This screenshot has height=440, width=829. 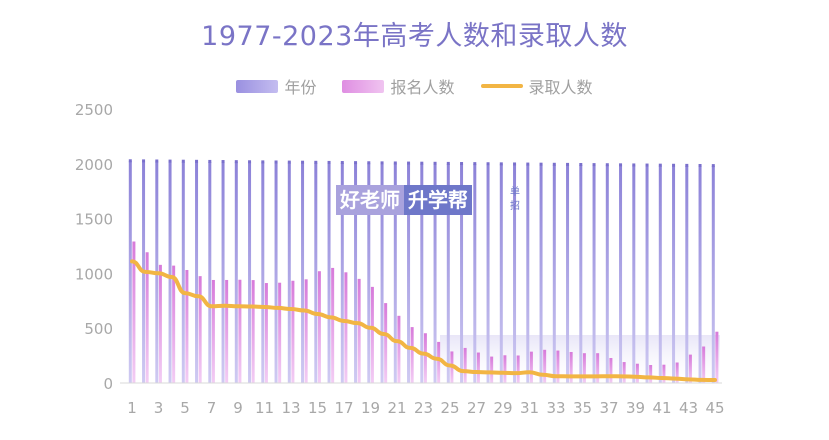 I want to click on watermark-part1: 好老师, so click(x=370, y=200).